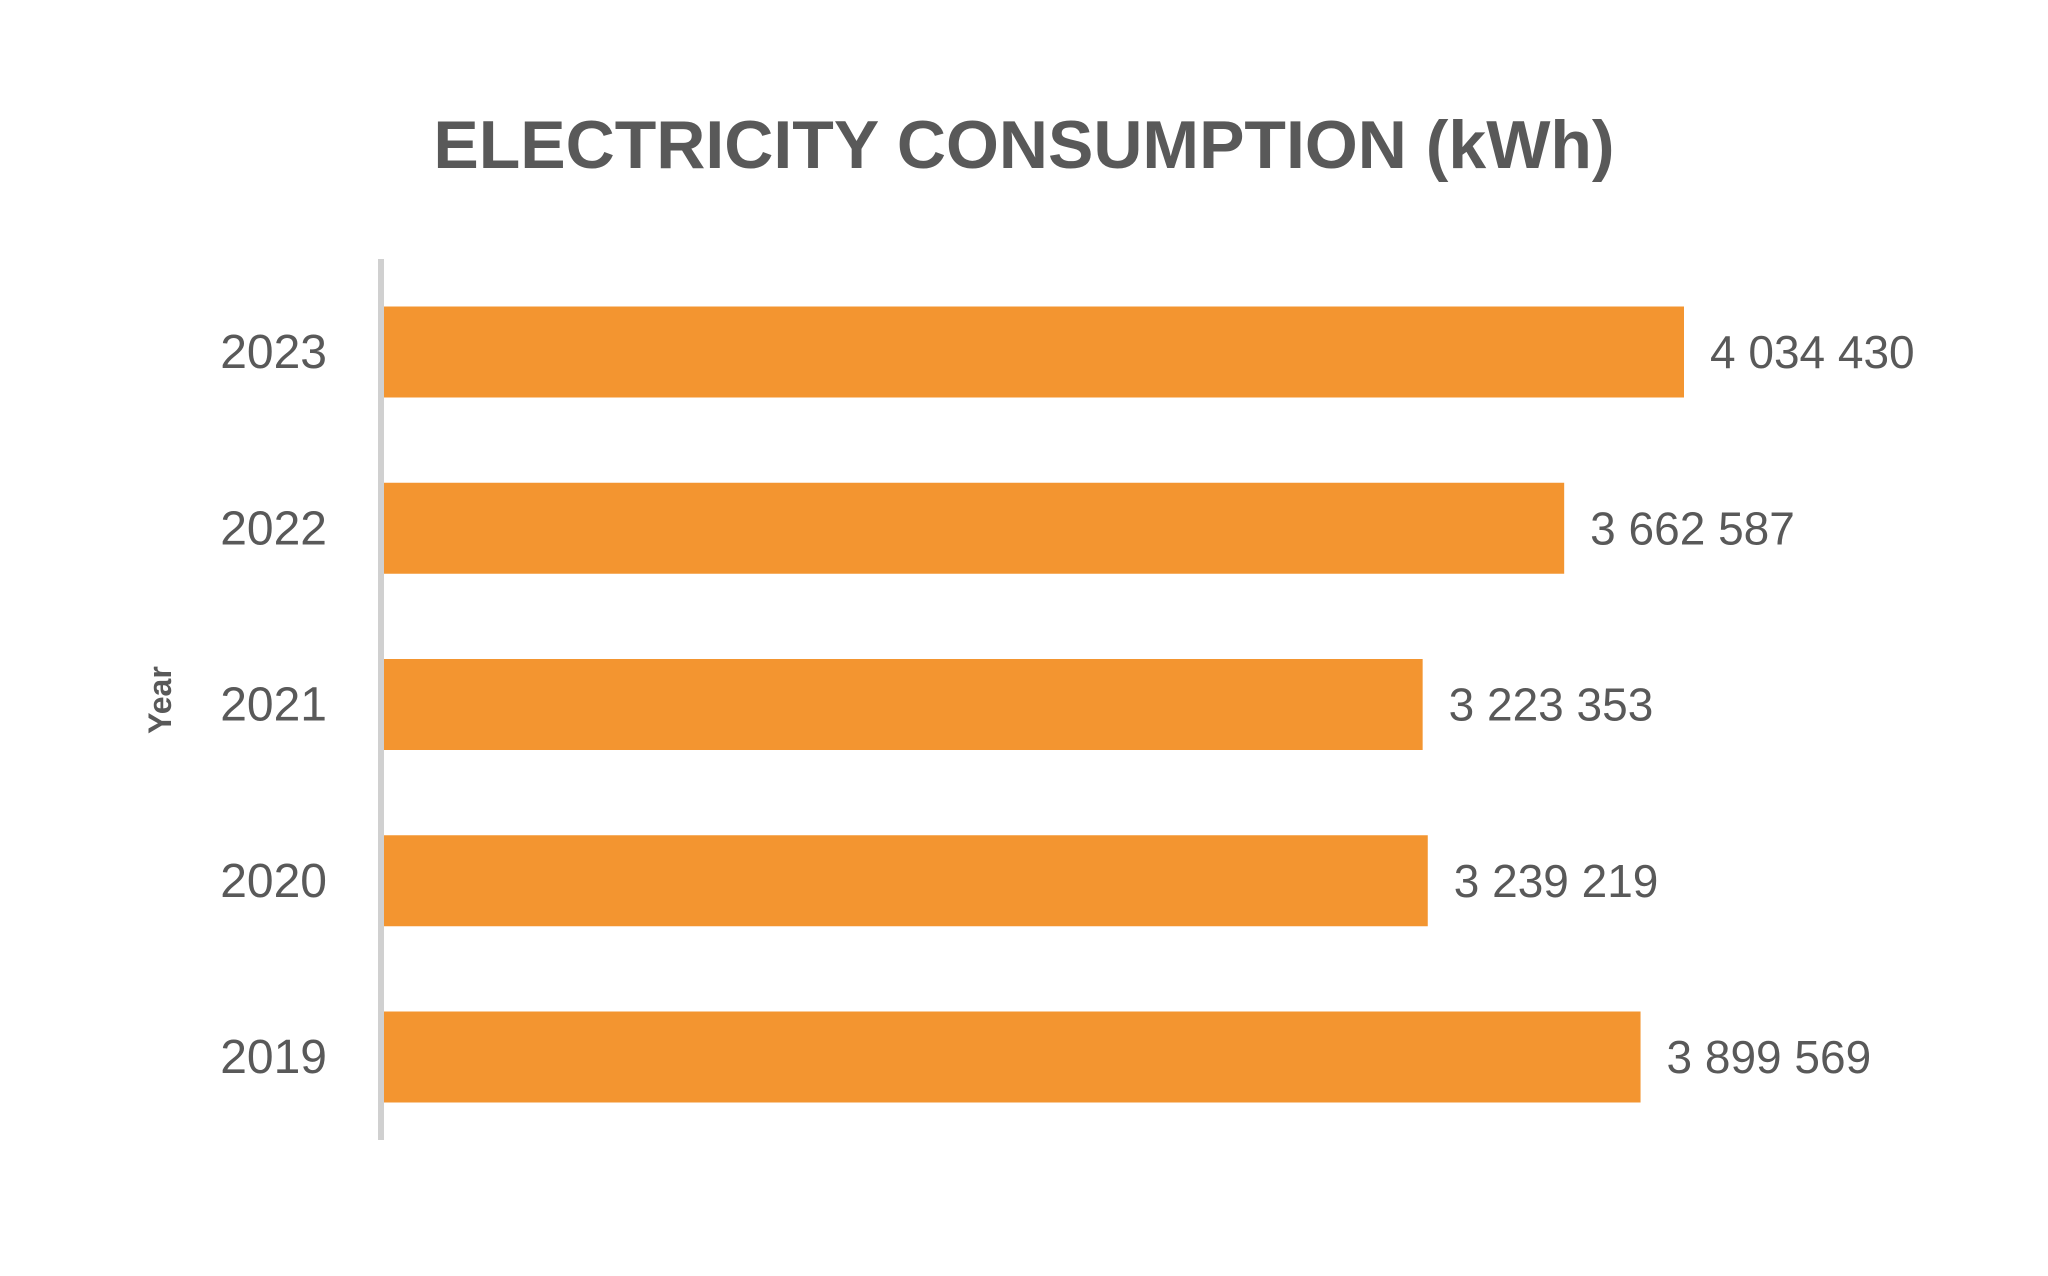 This screenshot has width=2048, height=1276. What do you see at coordinates (273, 352) in the screenshot?
I see `category-label-2023: 2023` at bounding box center [273, 352].